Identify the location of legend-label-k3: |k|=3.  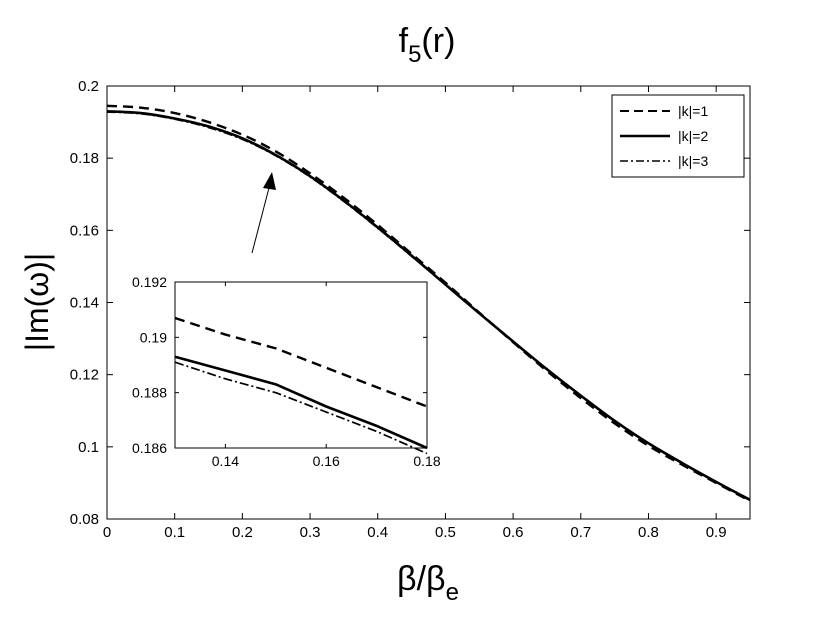
(693, 161).